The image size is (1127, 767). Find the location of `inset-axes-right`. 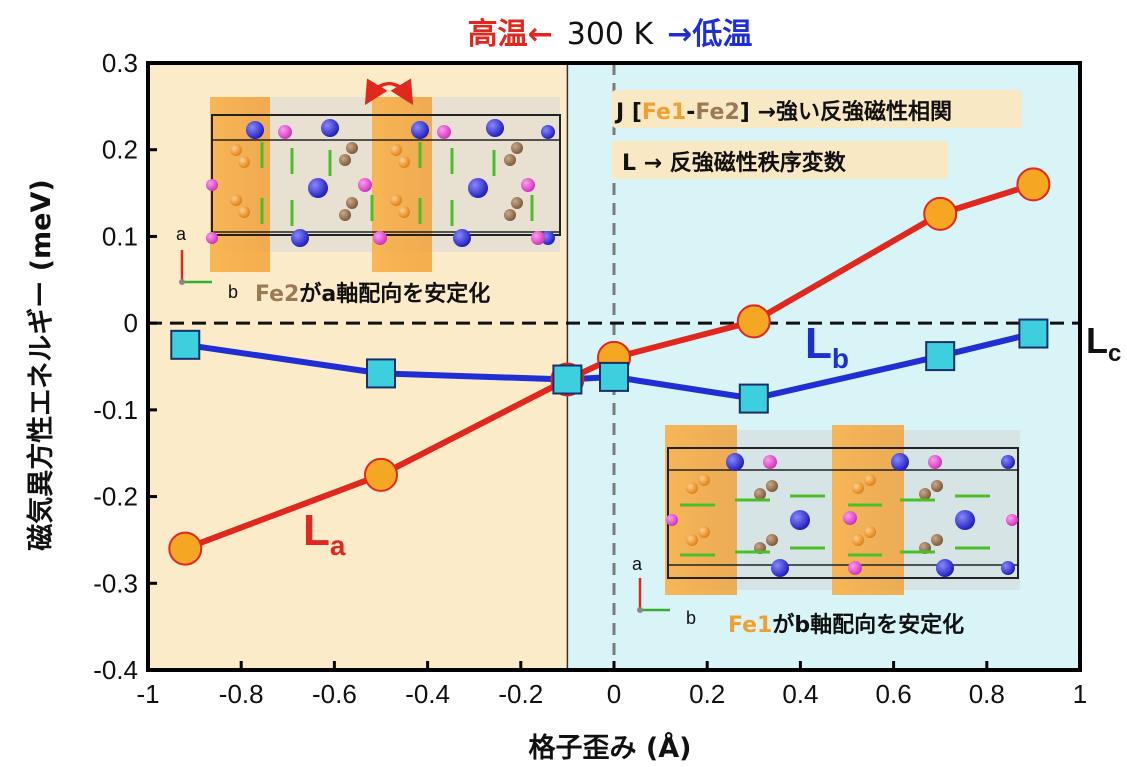

inset-axes-right is located at coordinates (653, 595).